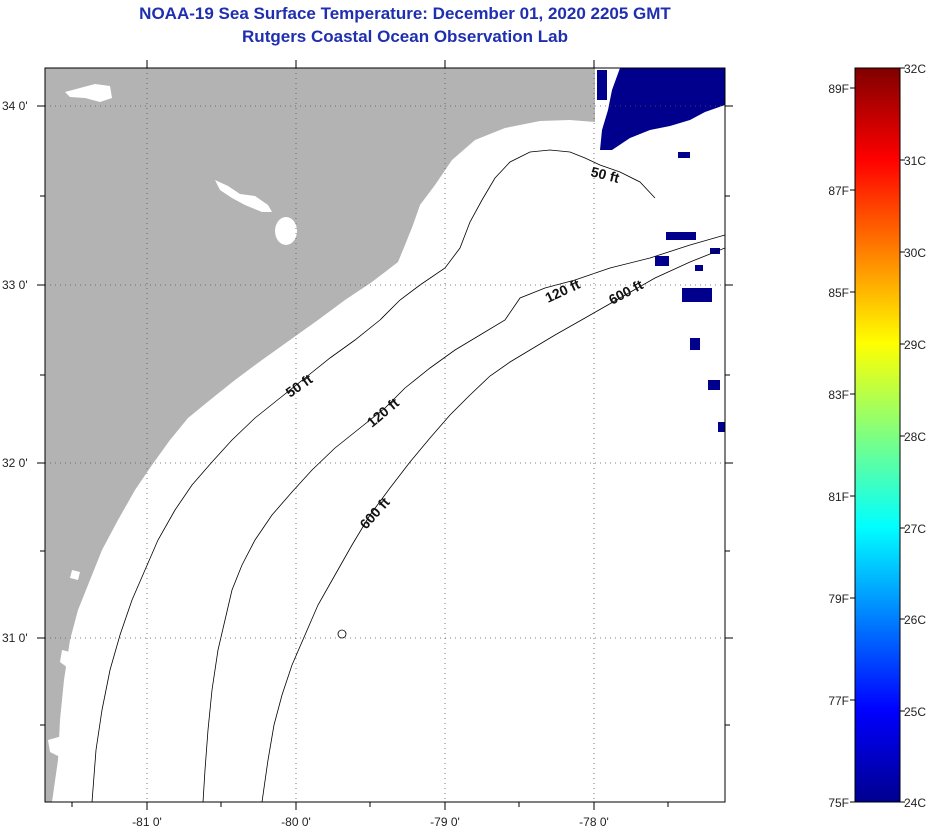  What do you see at coordinates (838, 803) in the screenshot?
I see `colorbar-f-label: 75F` at bounding box center [838, 803].